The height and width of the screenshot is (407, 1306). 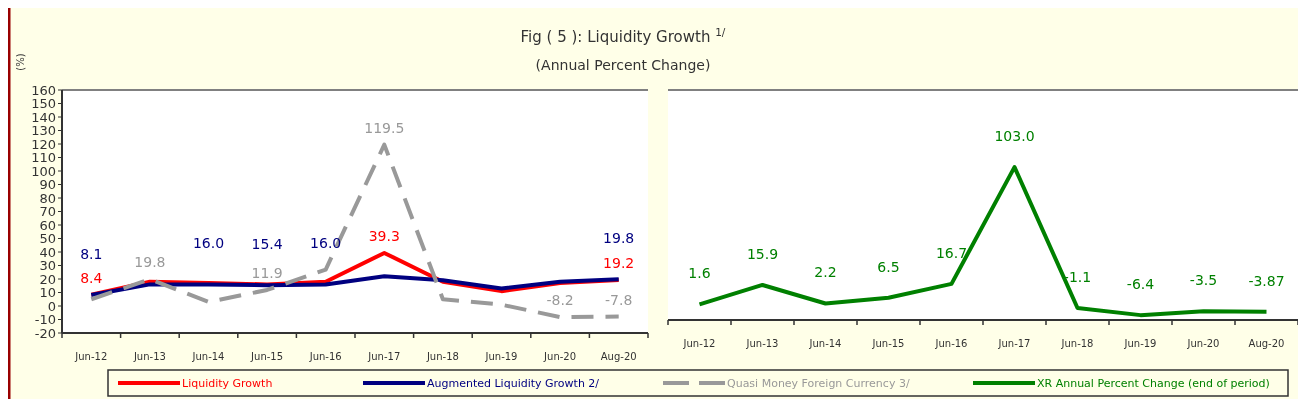 What do you see at coordinates (47, 239) in the screenshot?
I see `y-tick-label: 50` at bounding box center [47, 239].